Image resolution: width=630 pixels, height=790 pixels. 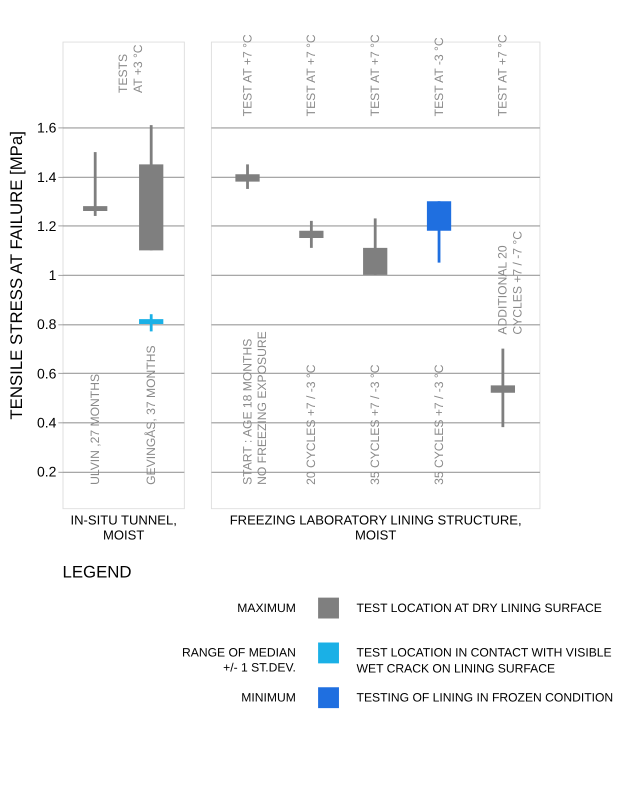 I want to click on annotation: TEST AT -3 °C, so click(x=439, y=76).